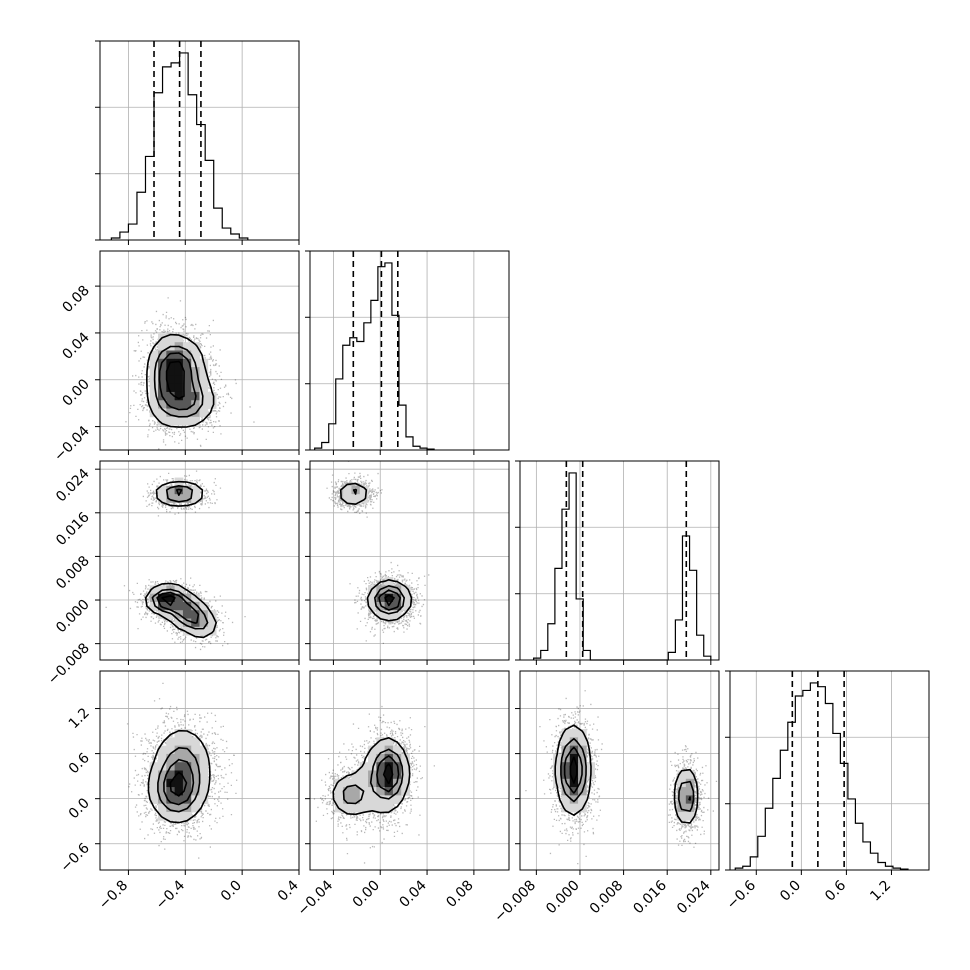  Describe the element at coordinates (374, 356) in the screenshot. I see `histogram-step` at that location.